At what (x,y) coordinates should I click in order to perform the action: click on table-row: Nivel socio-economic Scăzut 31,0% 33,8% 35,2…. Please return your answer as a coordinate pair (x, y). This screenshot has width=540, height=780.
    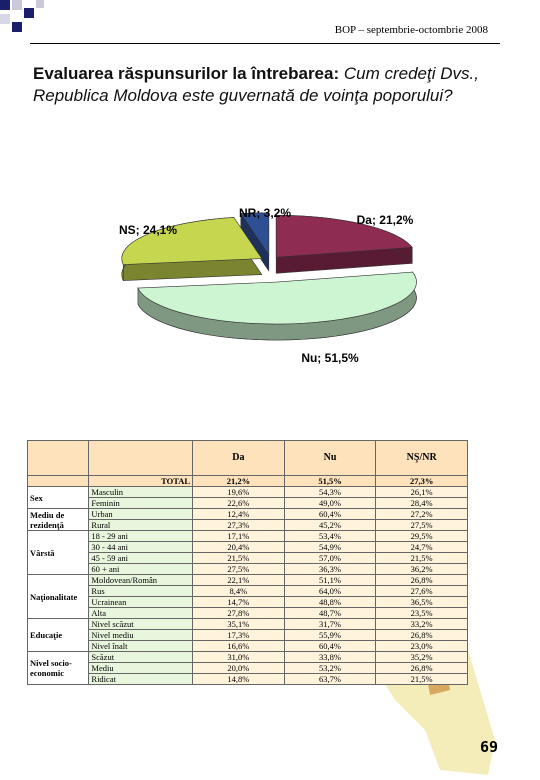
    Looking at the image, I should click on (247, 668).